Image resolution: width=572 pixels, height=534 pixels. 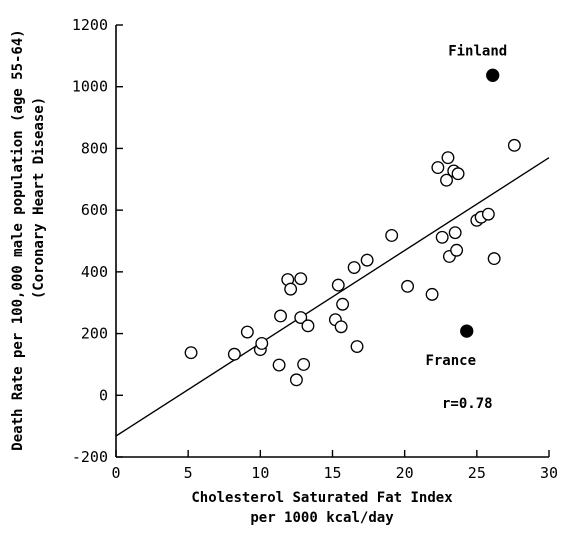 What do you see at coordinates (90, 25) in the screenshot?
I see `y-tick-label: 1200` at bounding box center [90, 25].